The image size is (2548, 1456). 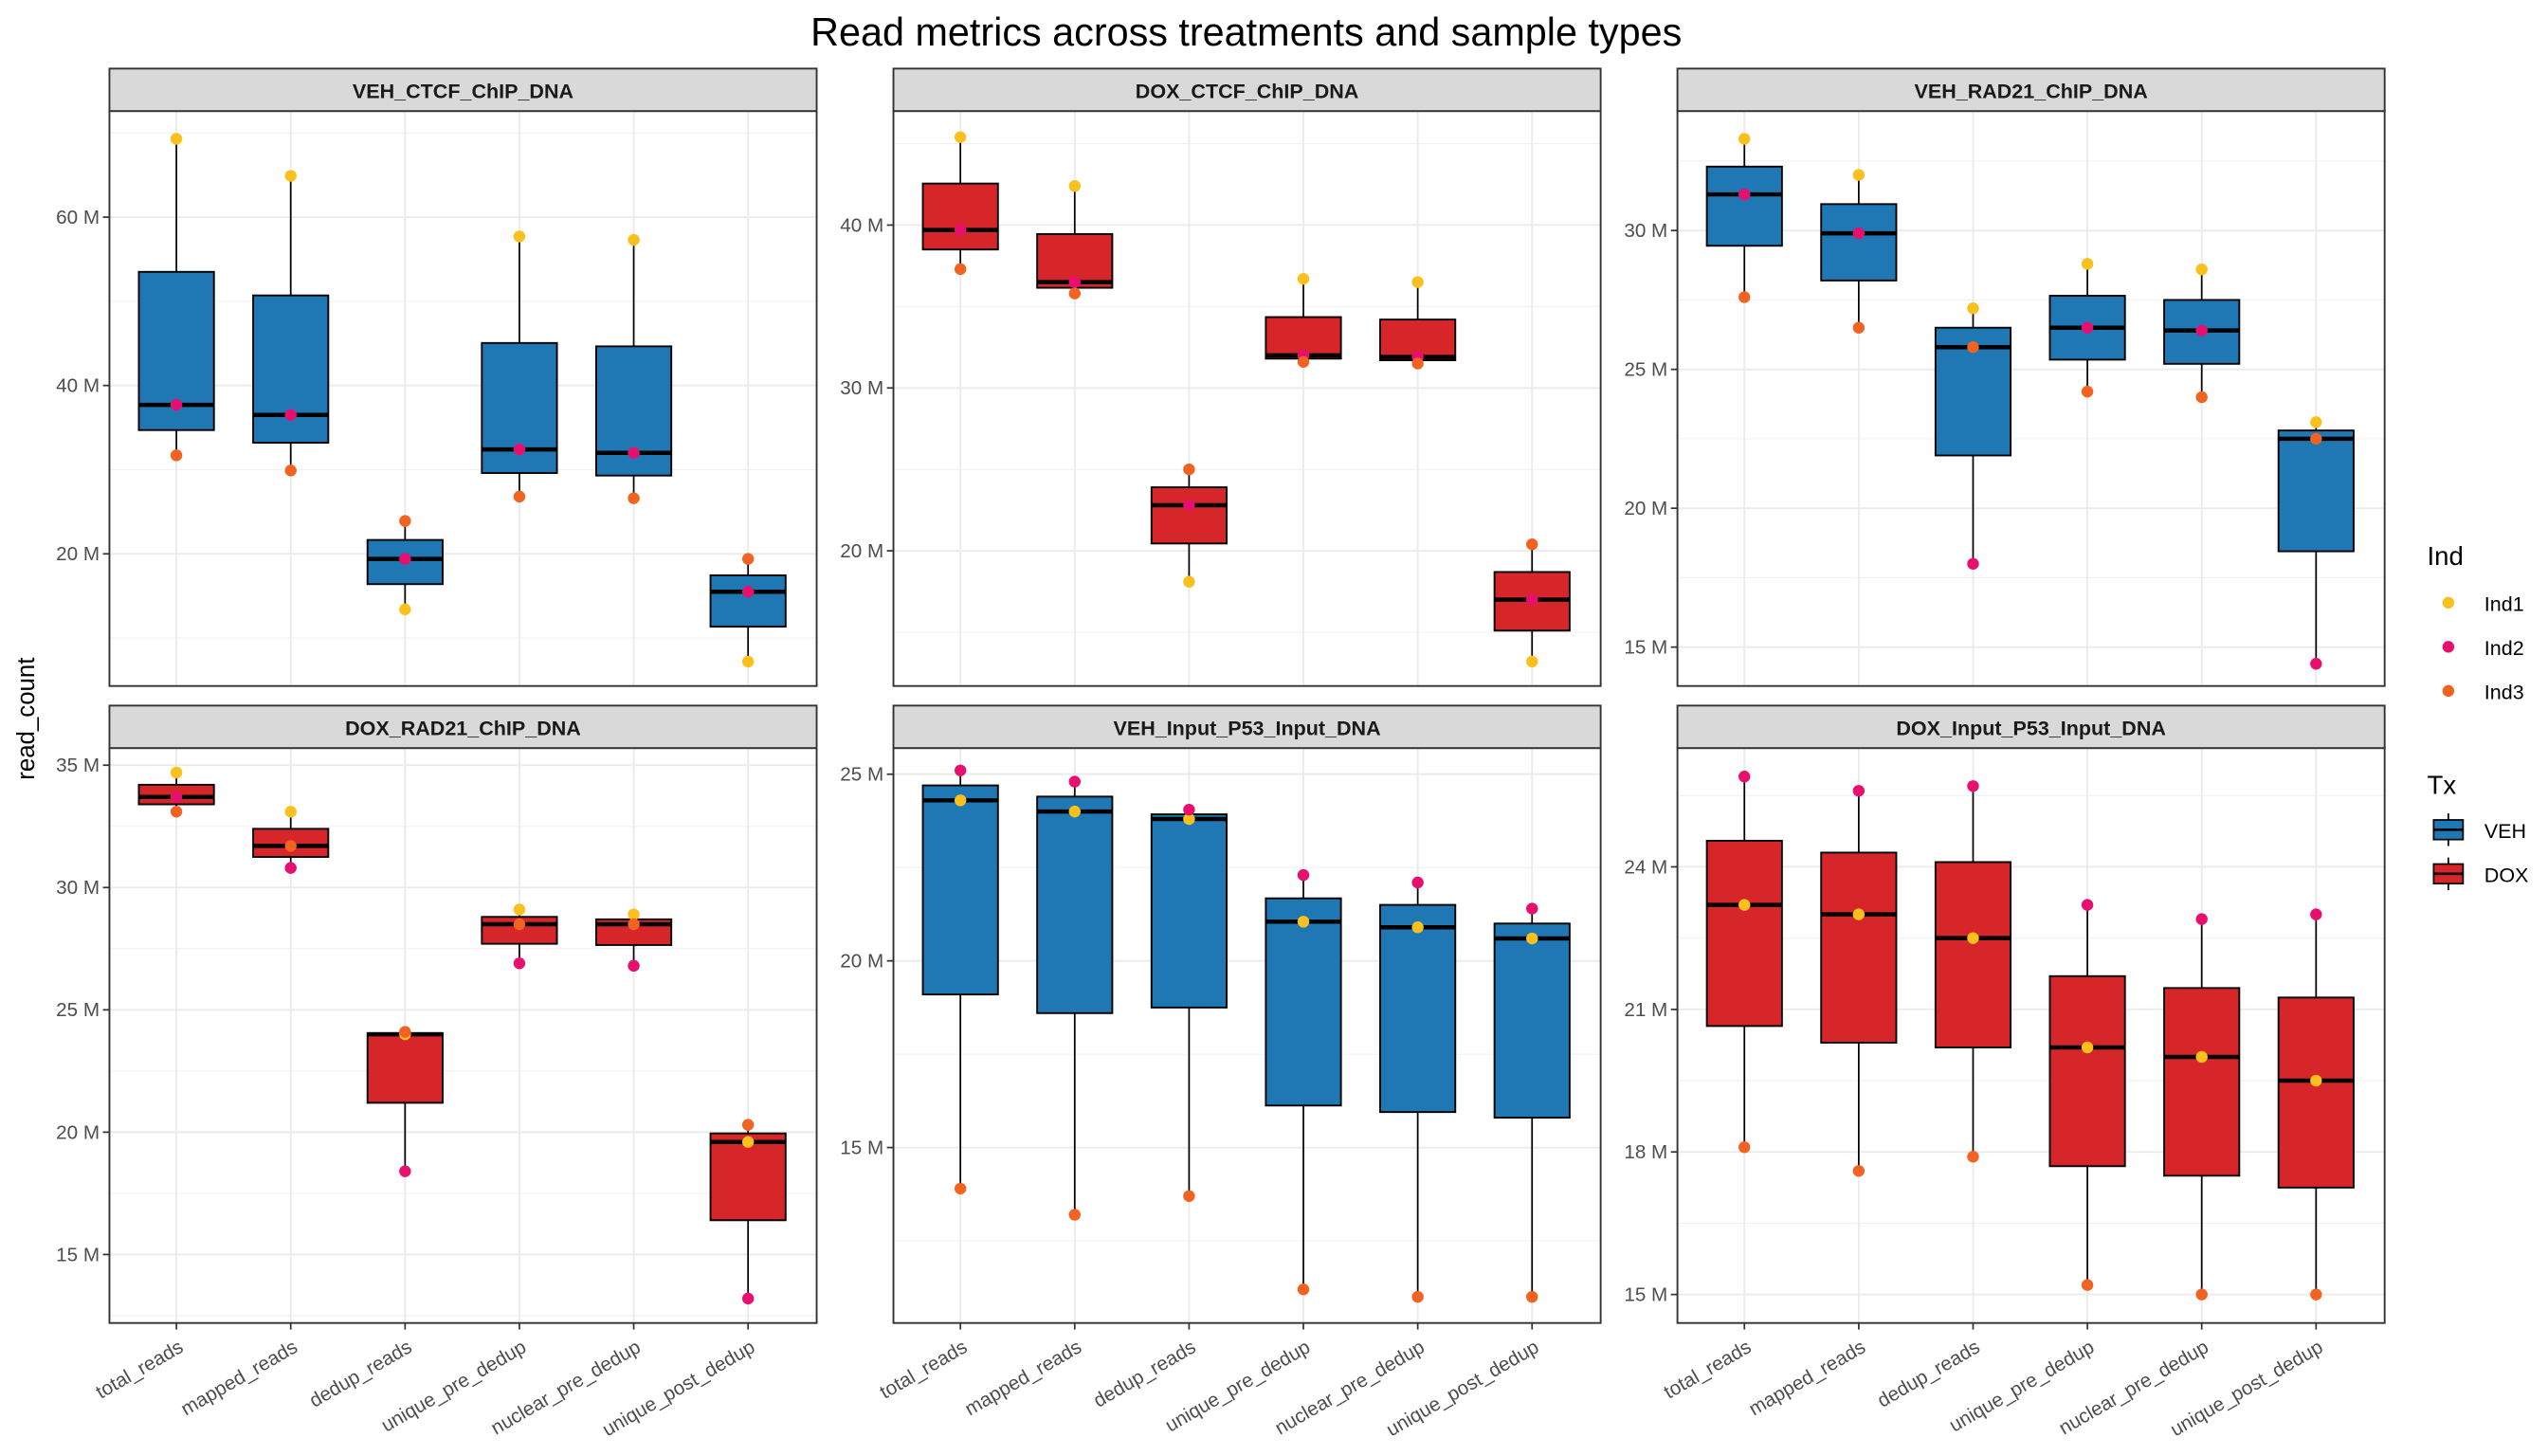 I want to click on y-tick-label: 25 M, so click(x=861, y=775).